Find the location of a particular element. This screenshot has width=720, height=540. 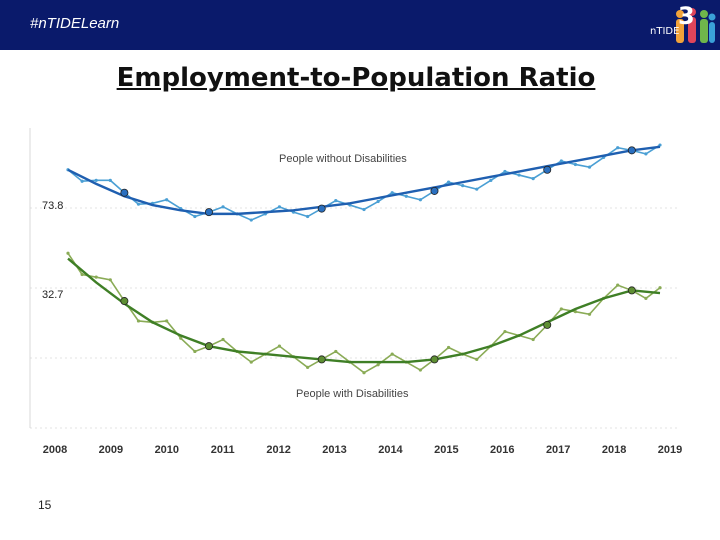

x-tick-label: 2012 is located at coordinates (278, 450).